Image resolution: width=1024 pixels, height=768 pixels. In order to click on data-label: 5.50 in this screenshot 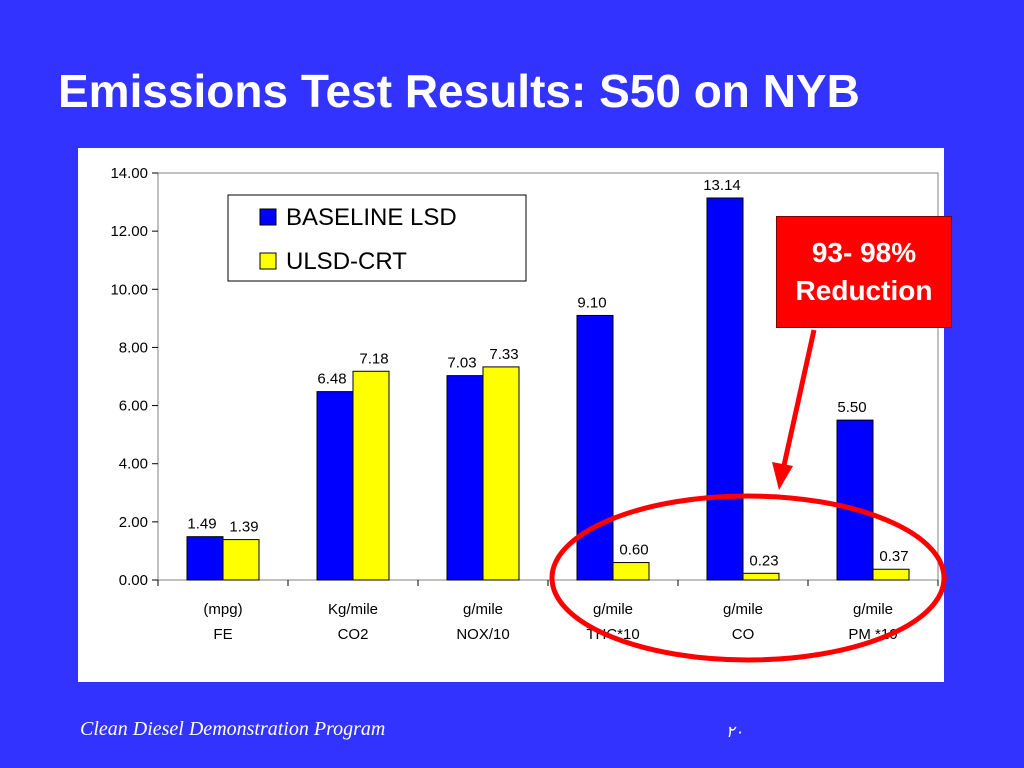, I will do `click(851, 407)`.